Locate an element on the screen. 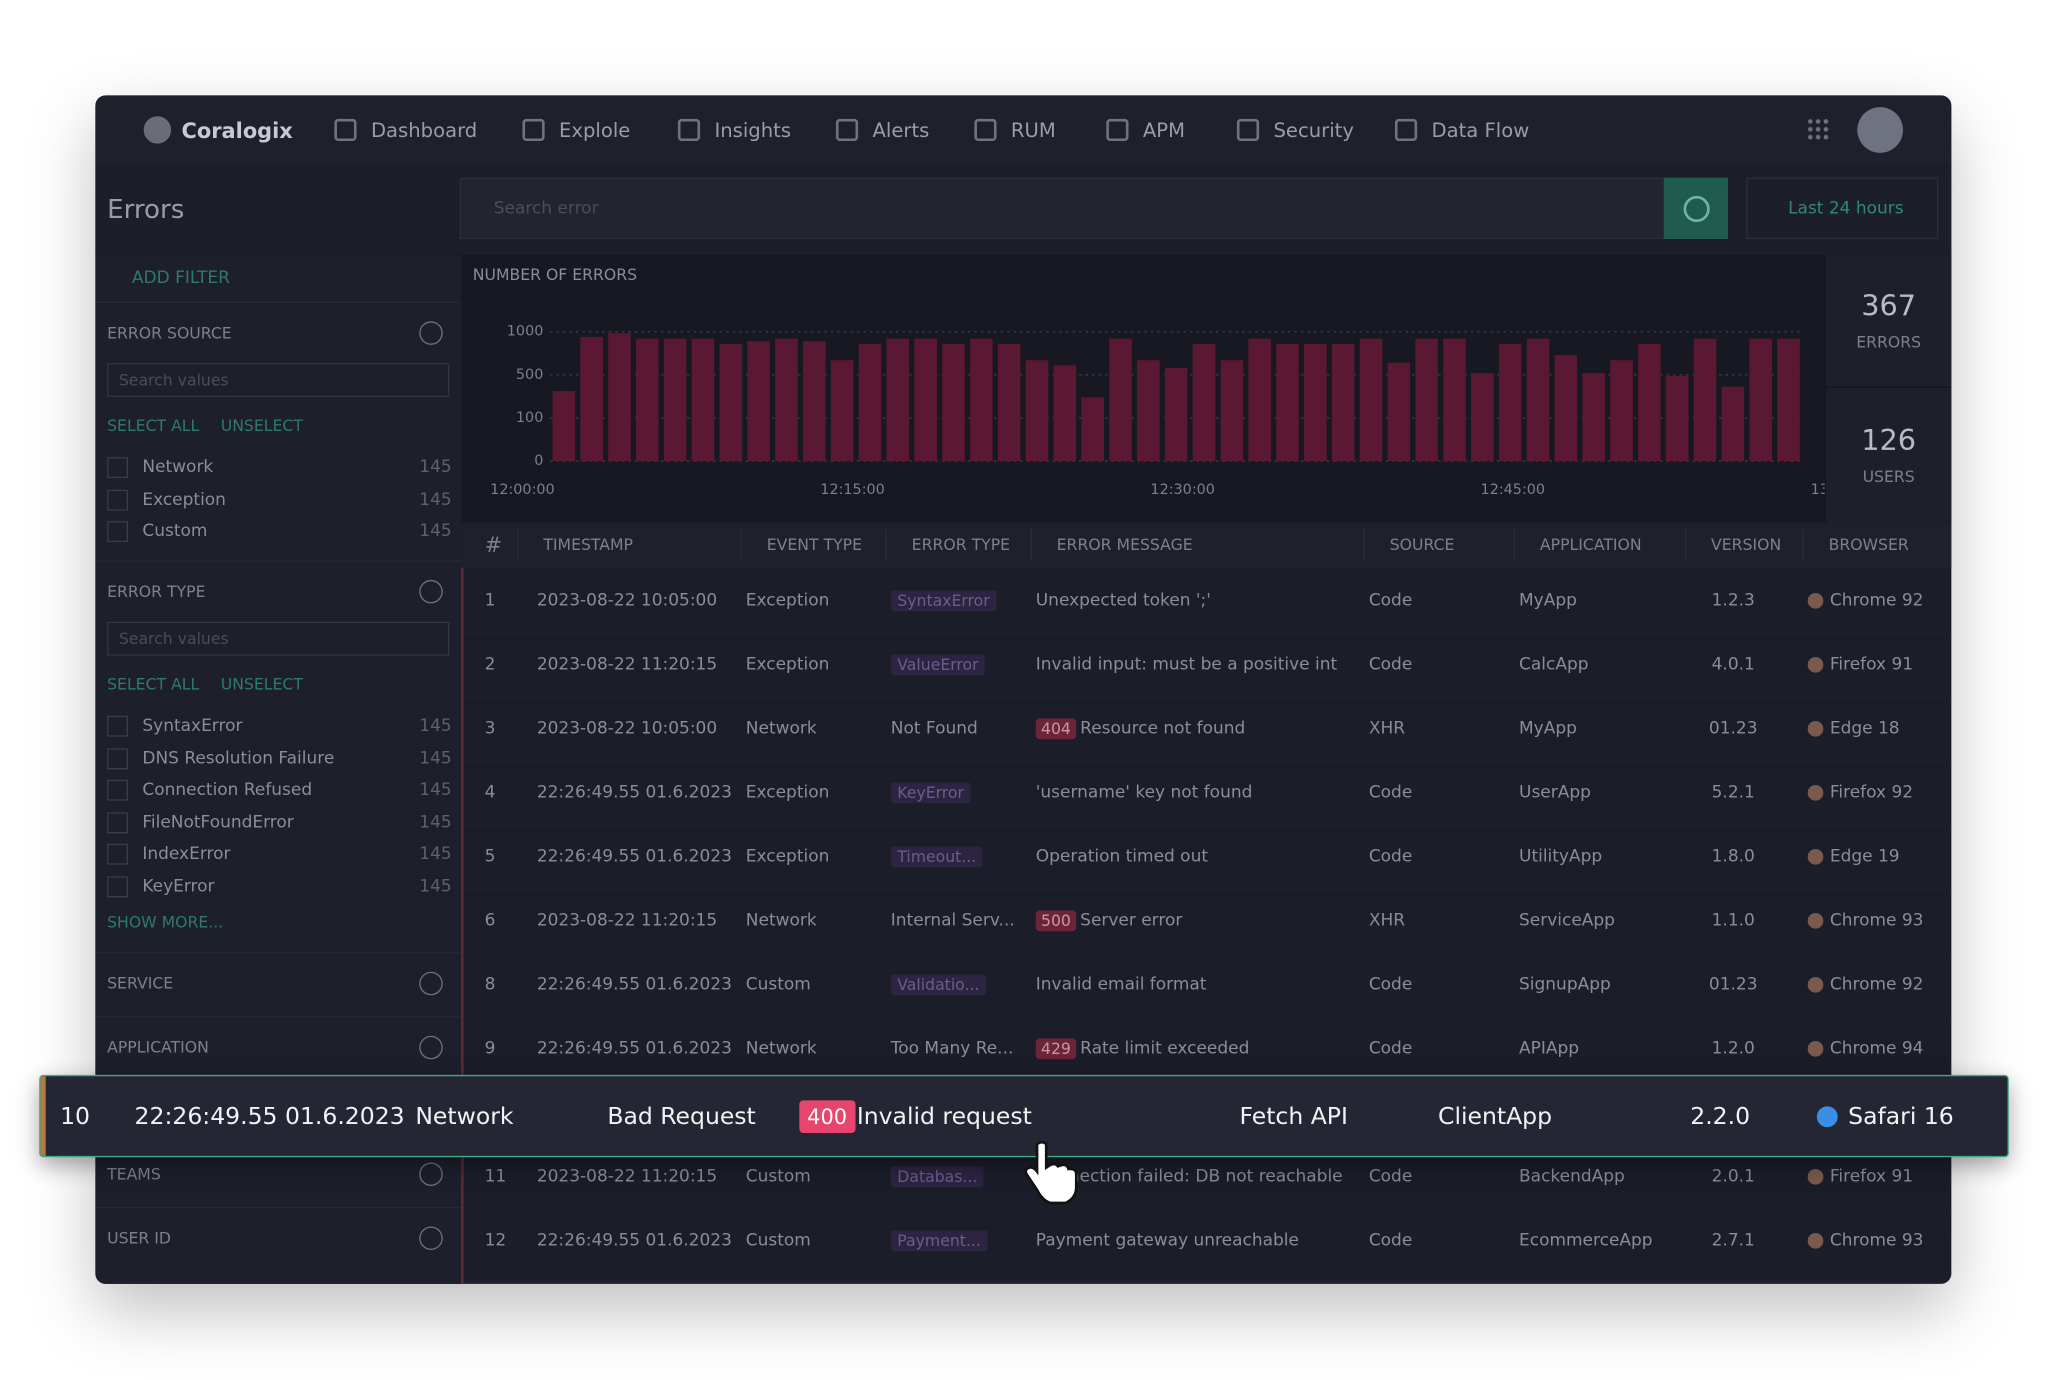  cell: Safari 16 is located at coordinates (1901, 1117).